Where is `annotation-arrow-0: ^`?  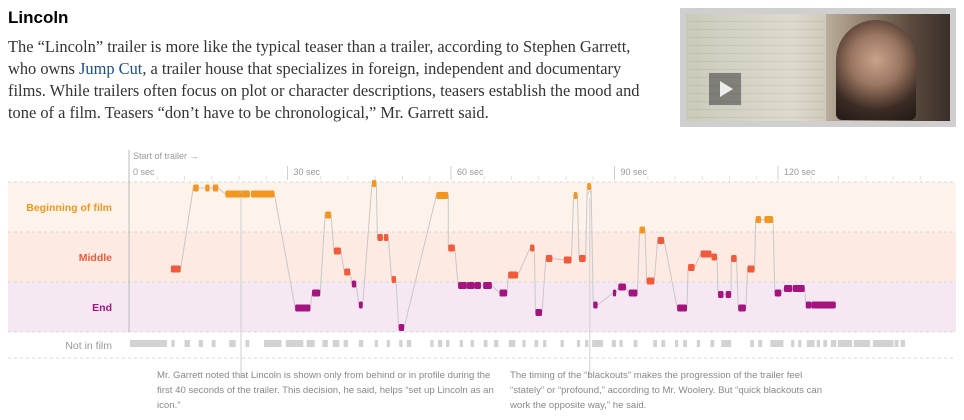
annotation-arrow-0: ^ is located at coordinates (241, 194).